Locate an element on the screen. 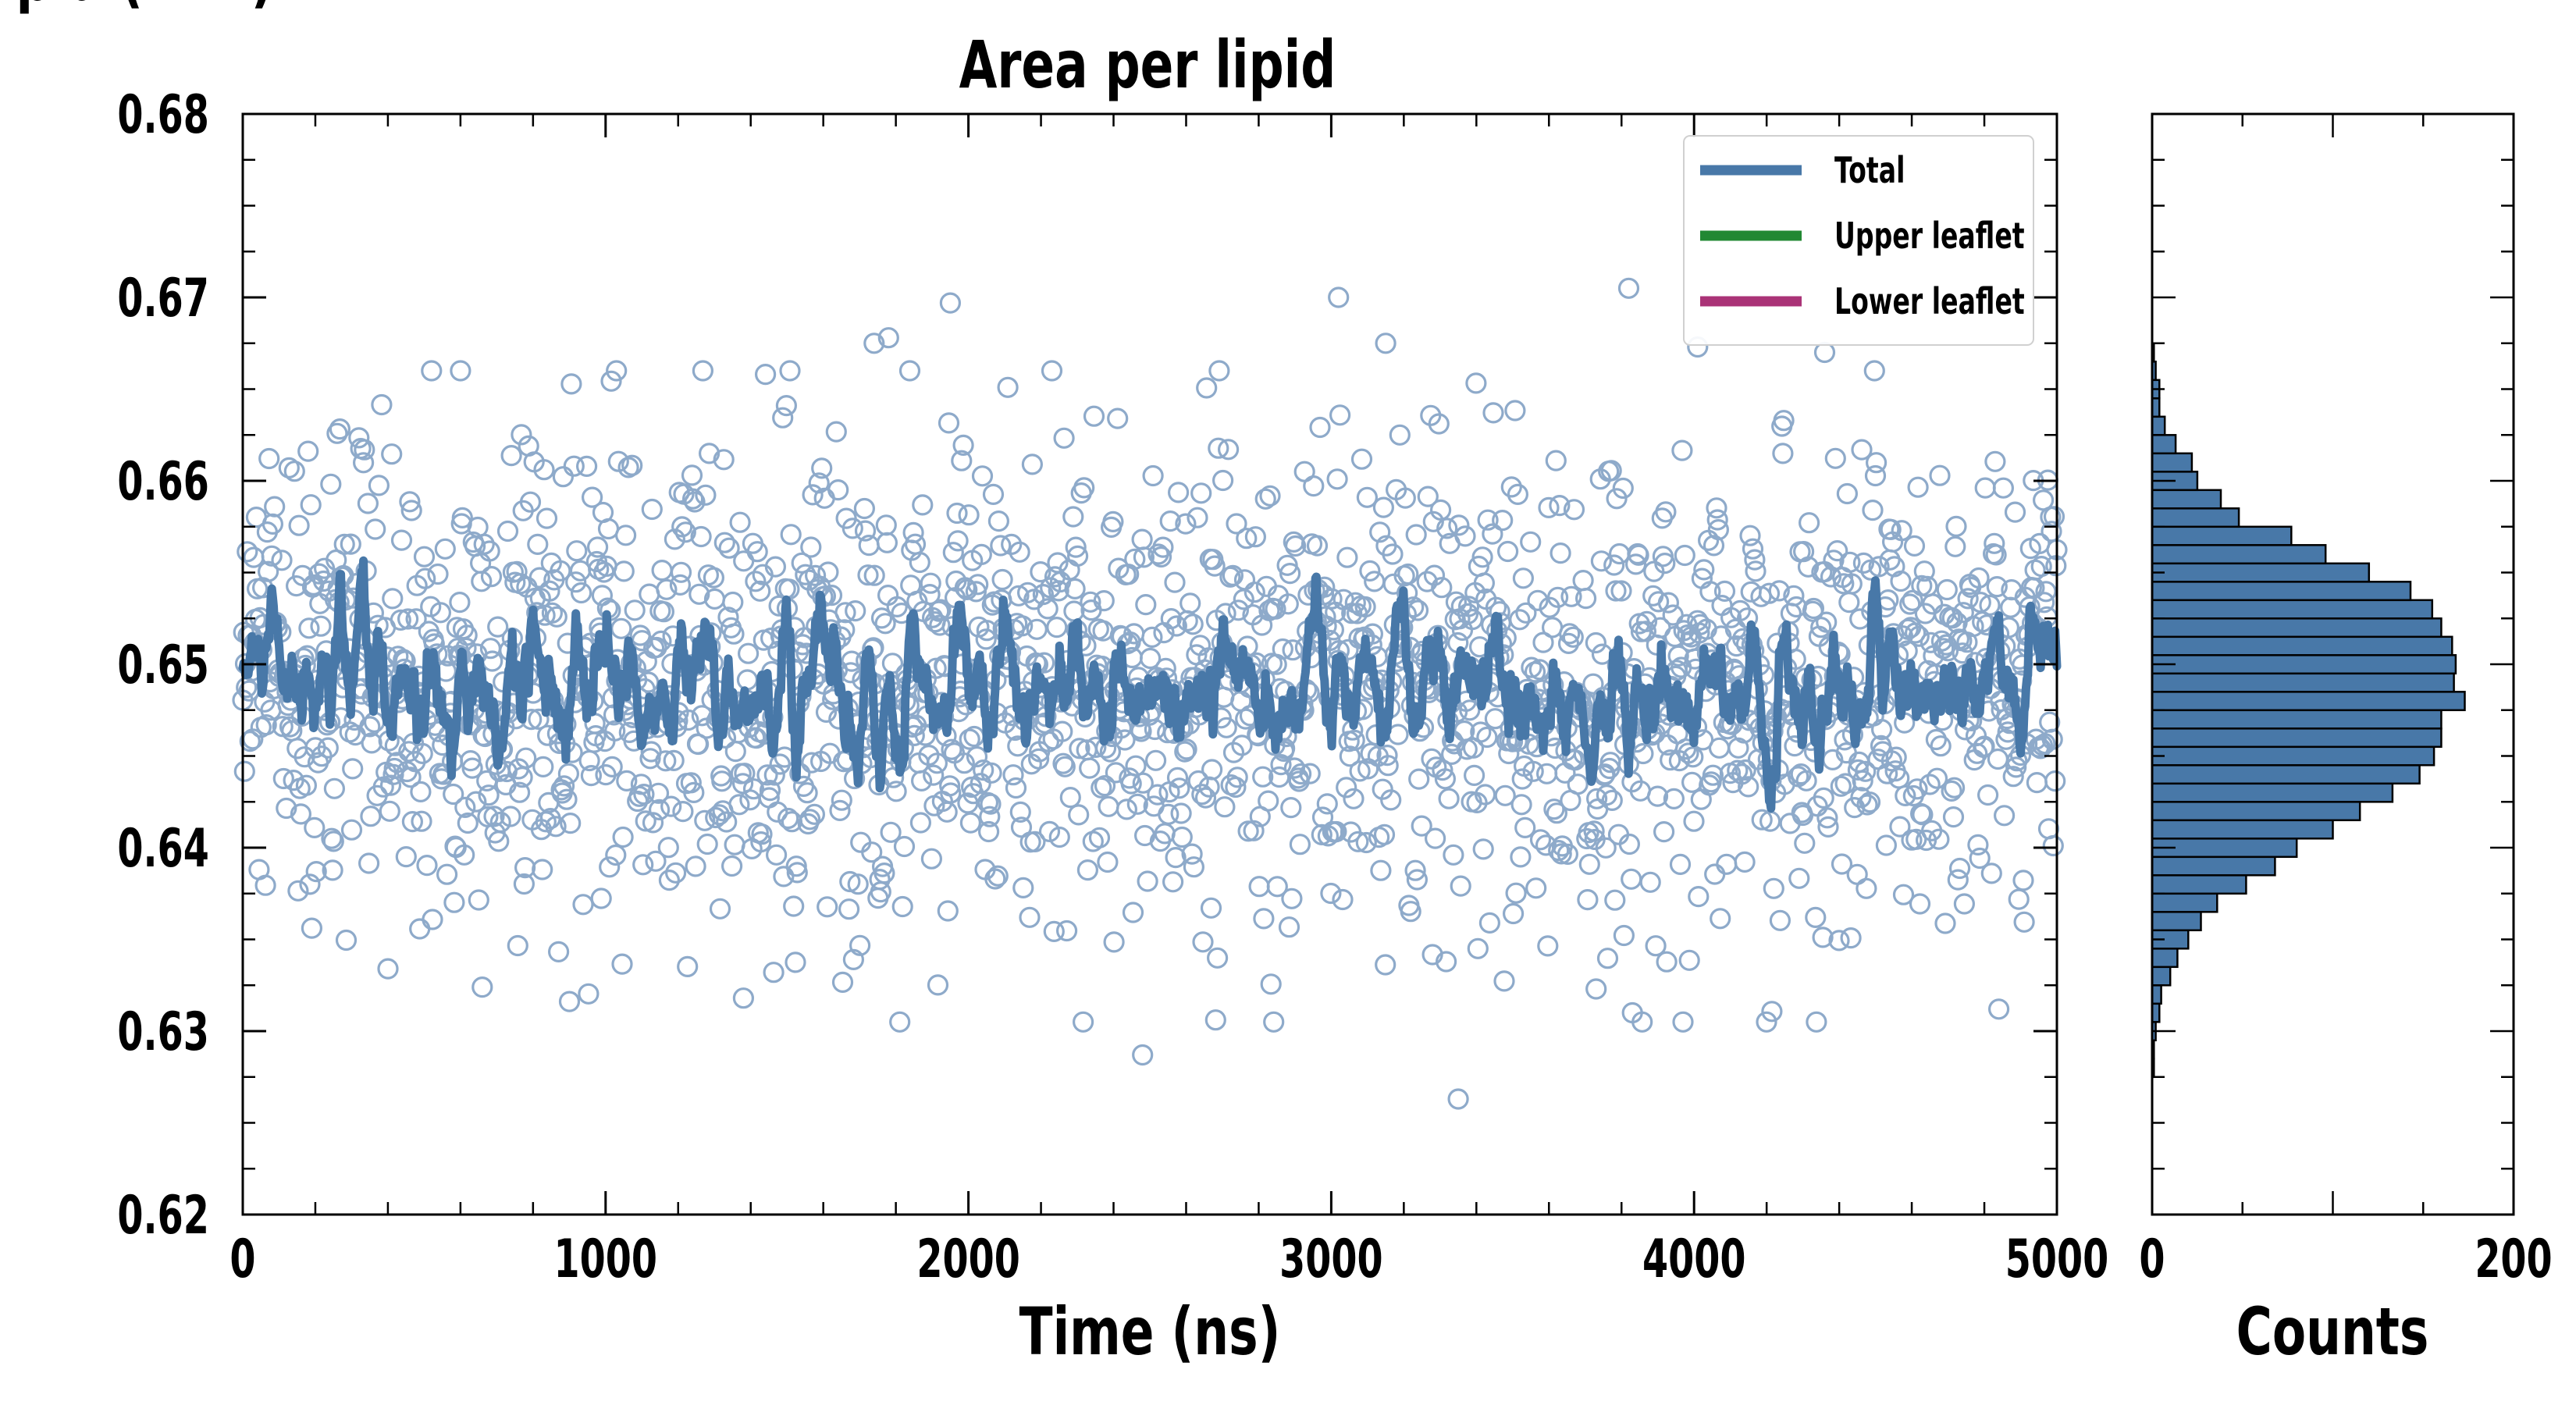 This screenshot has height=1405, width=2576. y-tick-label: 0.63 is located at coordinates (162, 1031).